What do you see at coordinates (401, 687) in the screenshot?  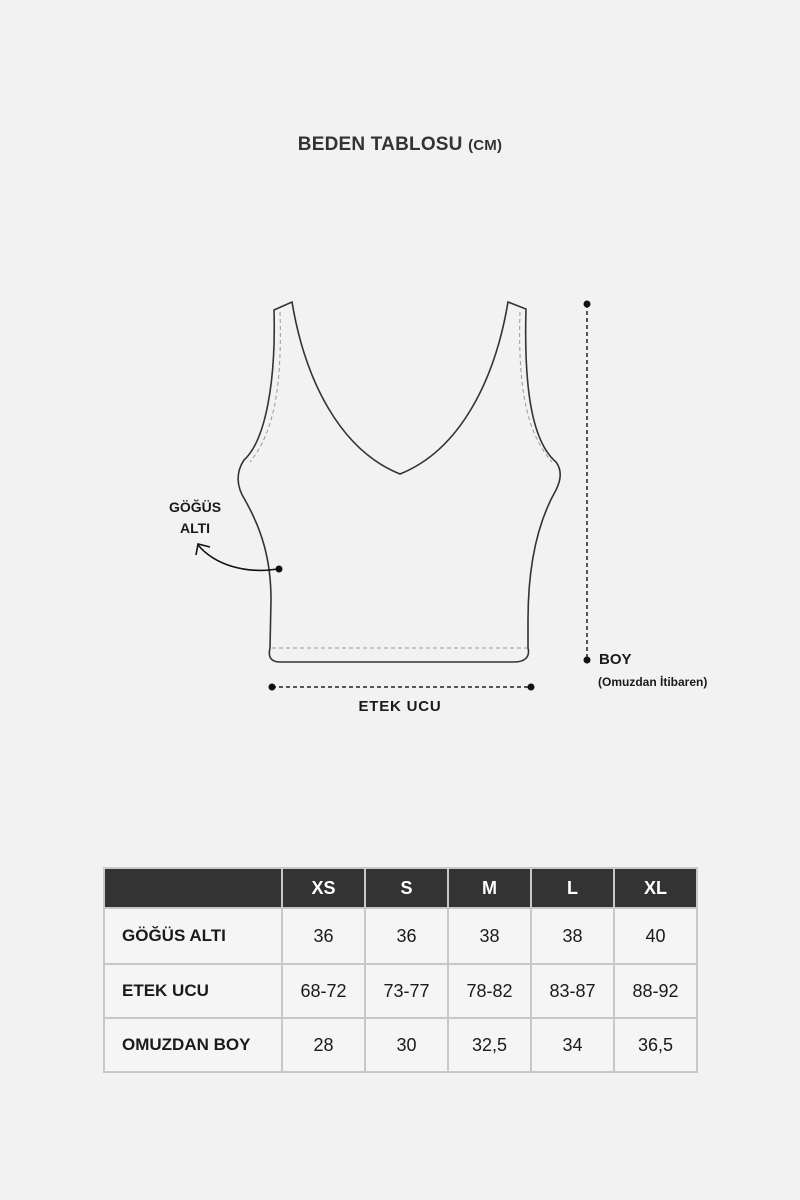 I see `etek-measure-line` at bounding box center [401, 687].